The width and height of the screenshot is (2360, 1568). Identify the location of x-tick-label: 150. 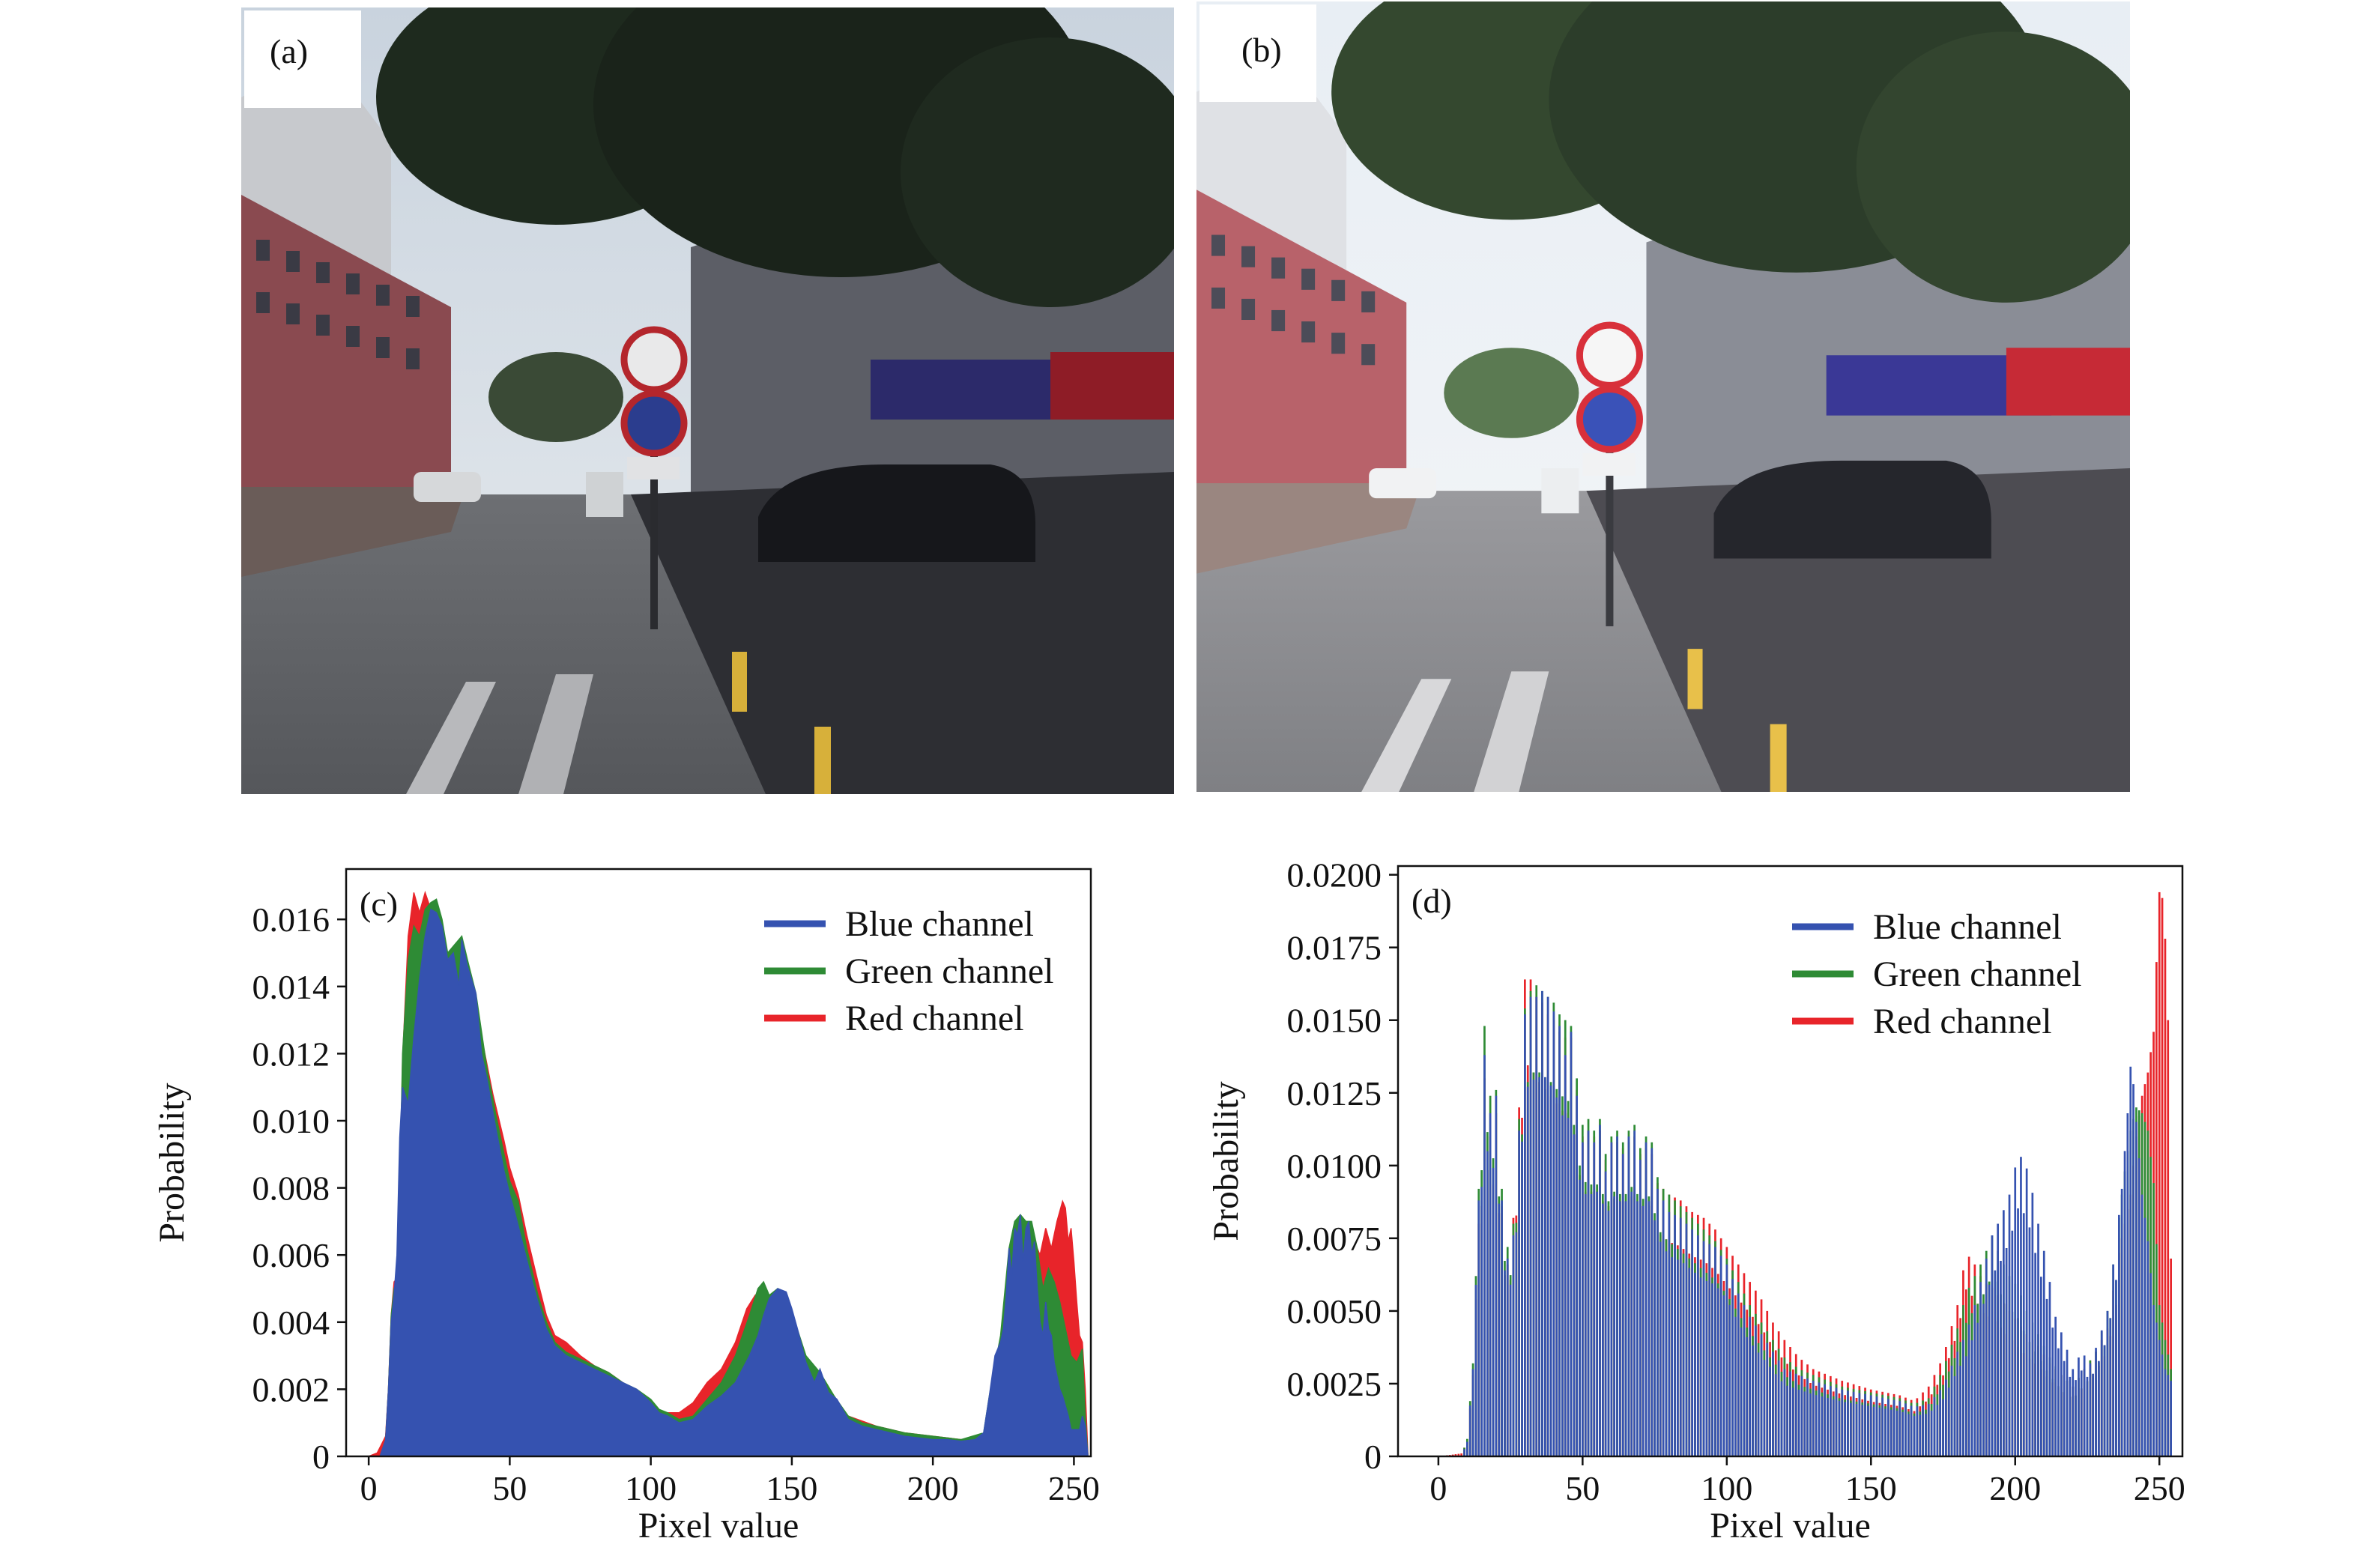
(1871, 1488).